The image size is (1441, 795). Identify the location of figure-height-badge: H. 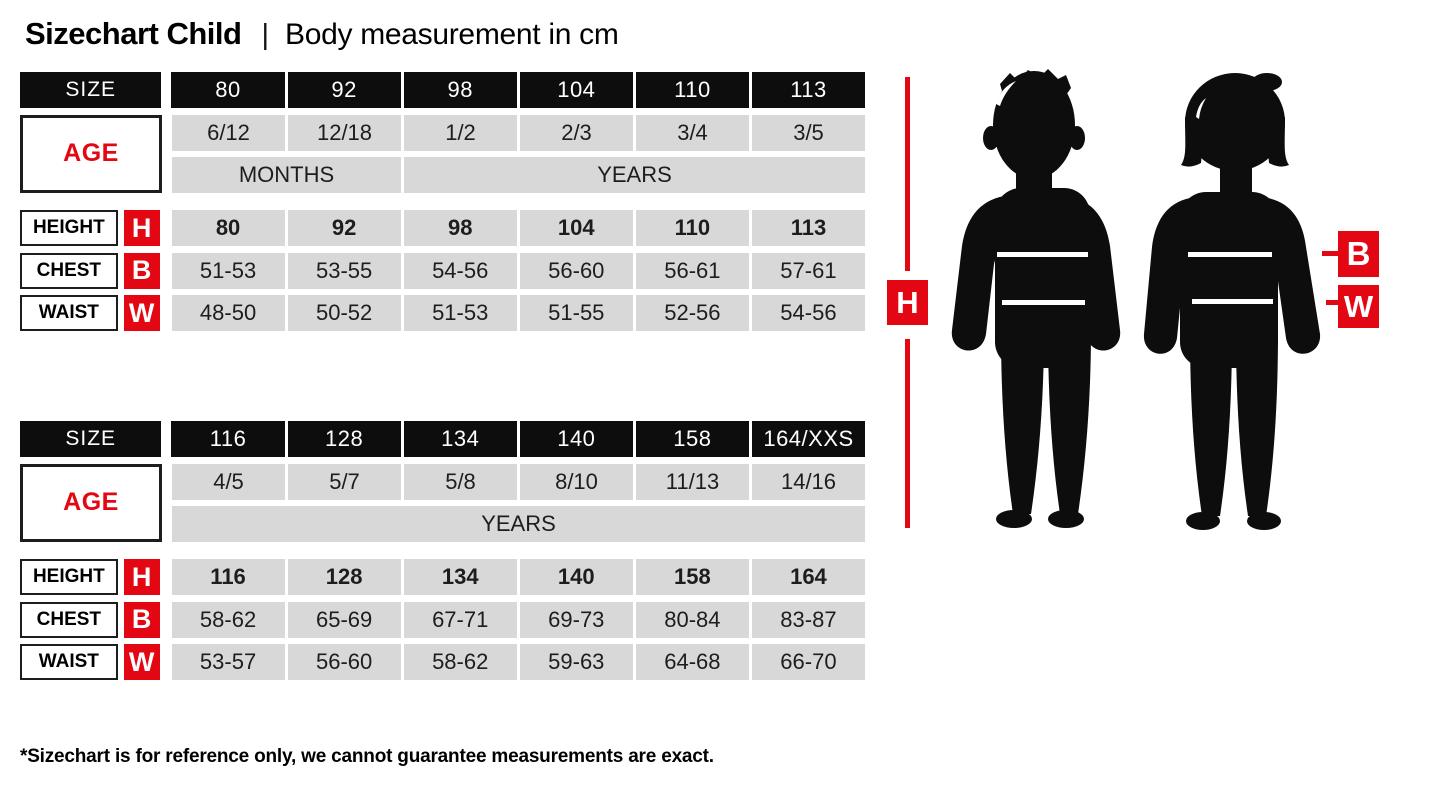
(907, 302).